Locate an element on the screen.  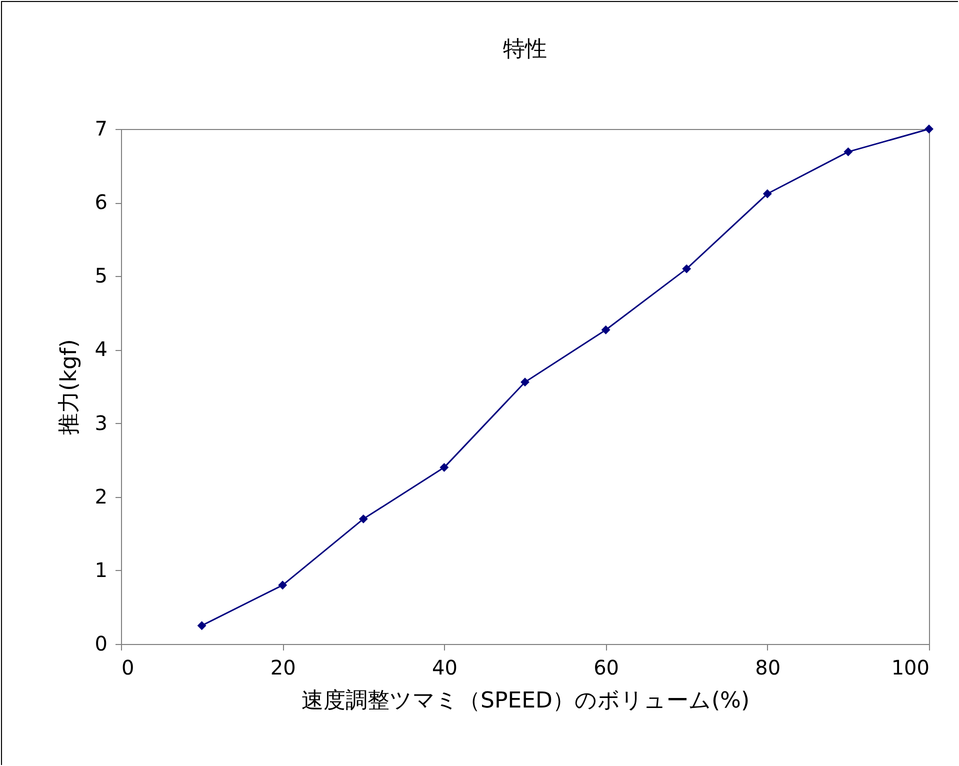
y-tick-label: 2 is located at coordinates (101, 496).